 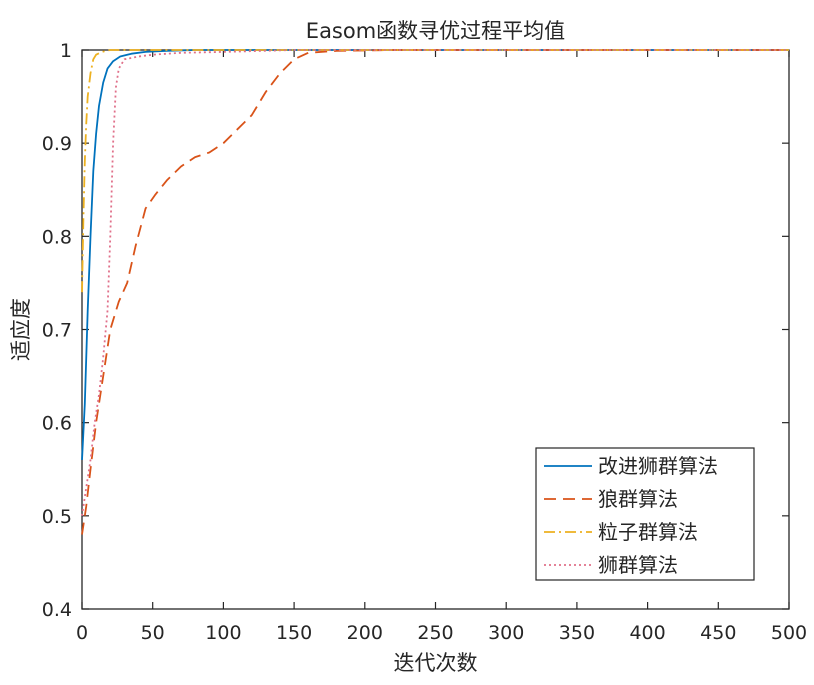 I want to click on x-tick-label: 100, so click(x=223, y=633).